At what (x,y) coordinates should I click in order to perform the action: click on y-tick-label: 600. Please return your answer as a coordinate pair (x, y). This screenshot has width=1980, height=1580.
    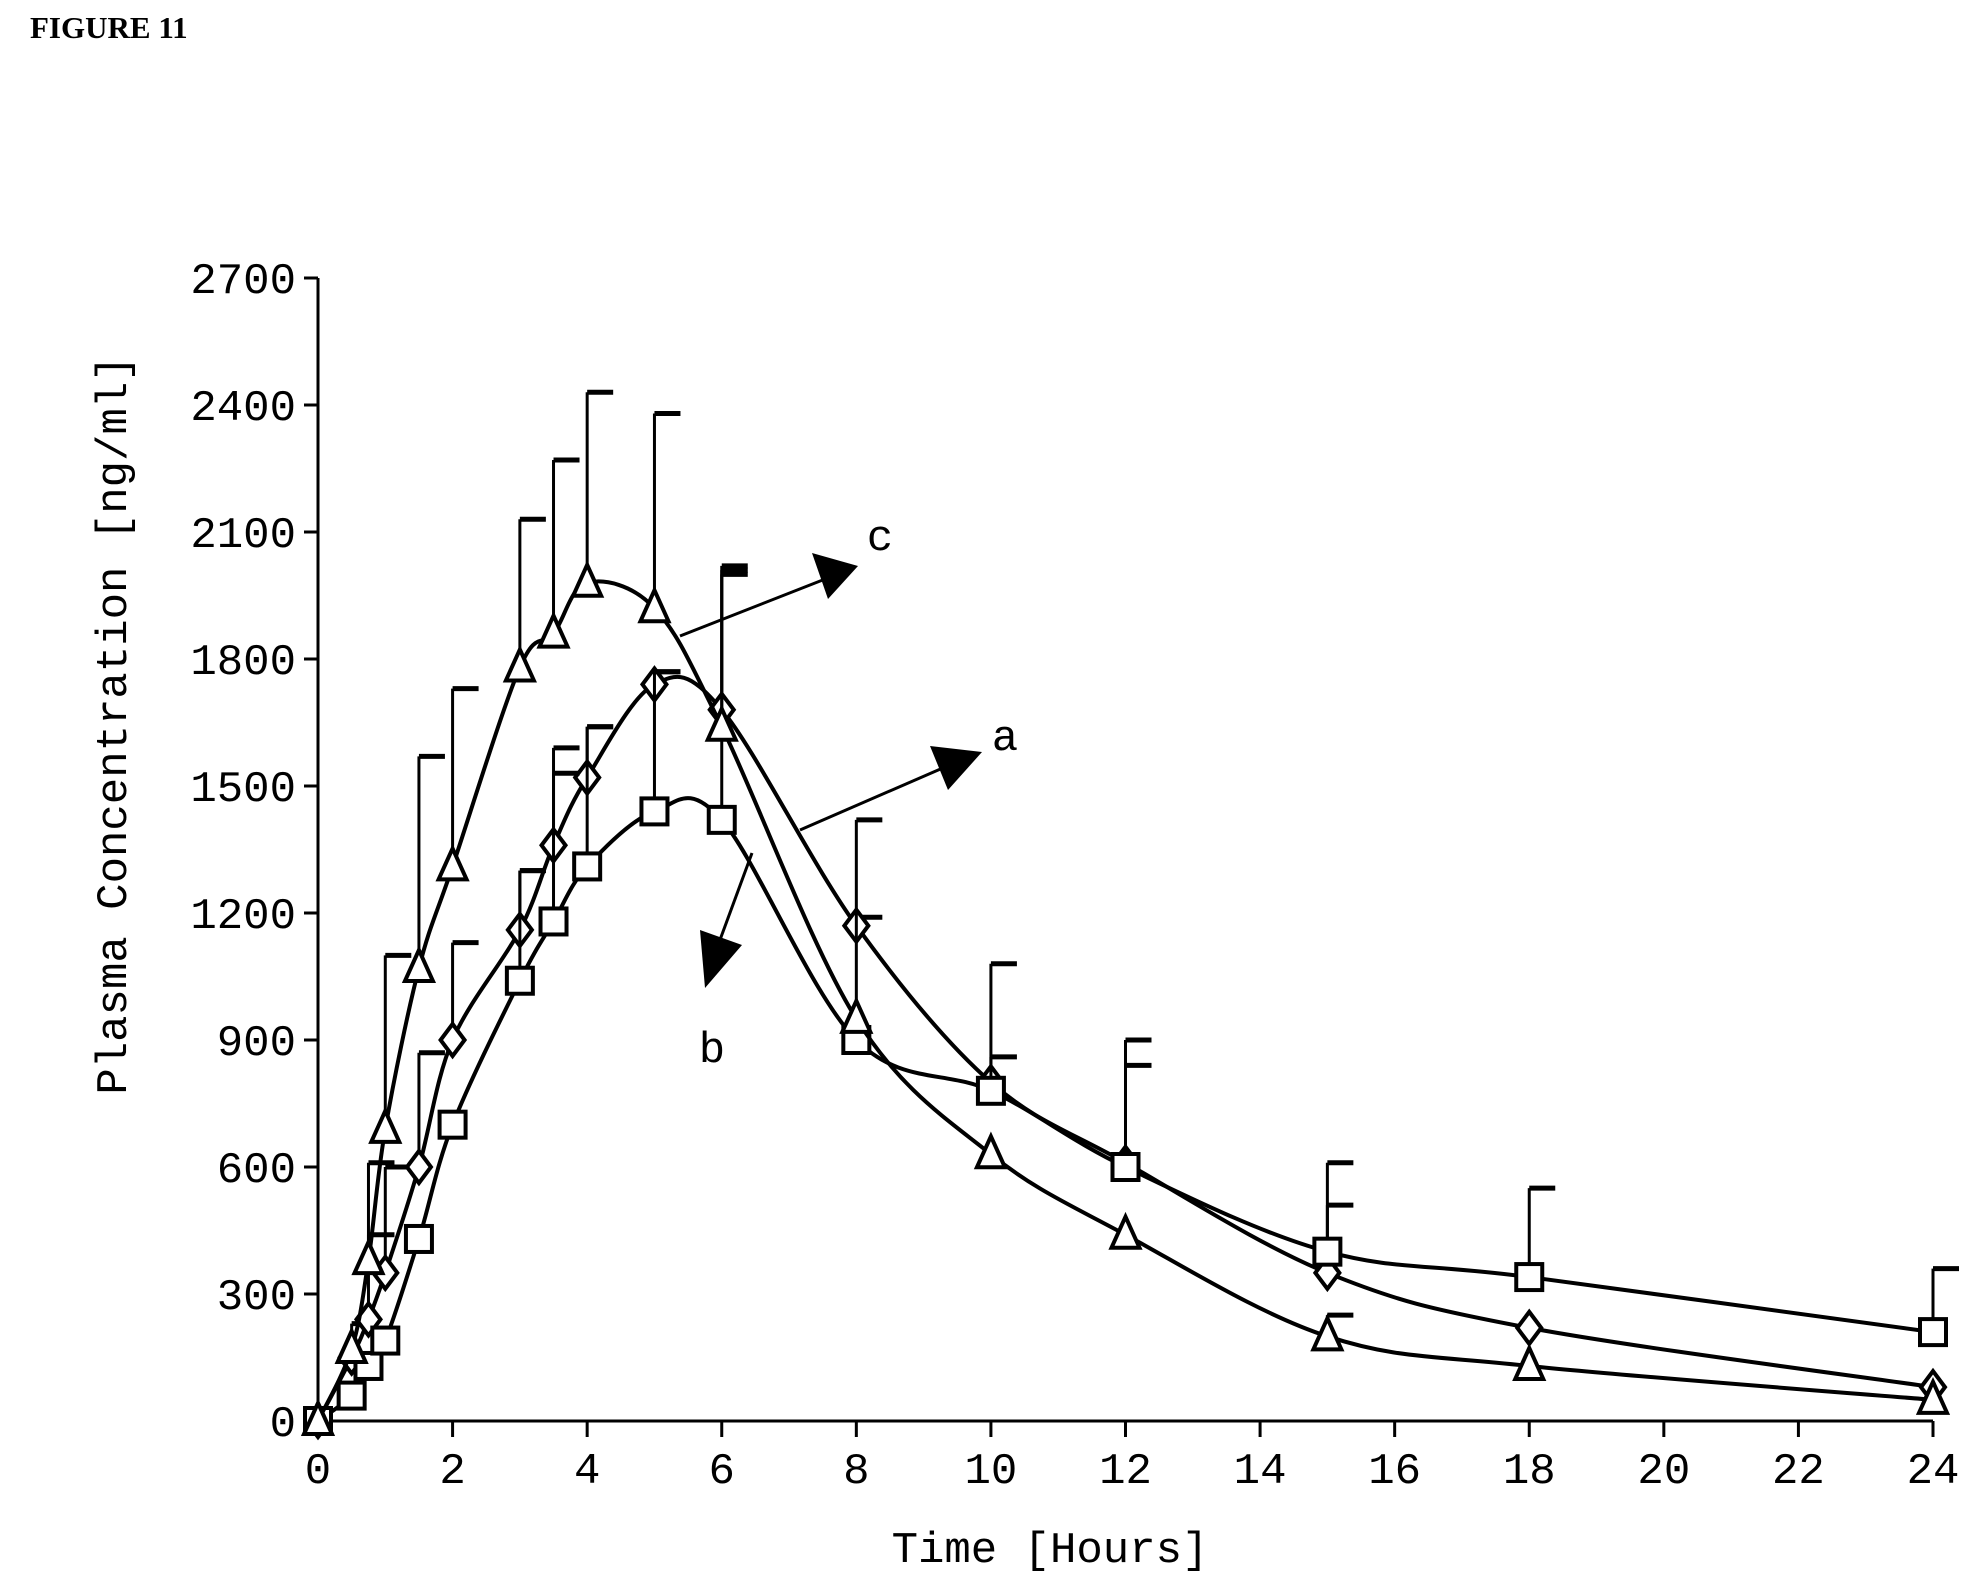
    Looking at the image, I should click on (256, 1171).